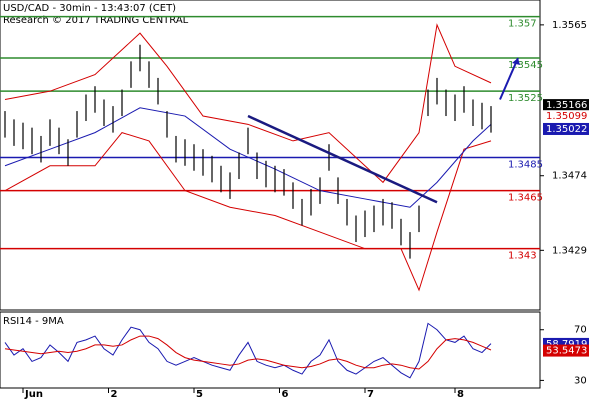 The width and height of the screenshot is (590, 400). I want to click on price-tag-label: 1.35099, so click(566, 116).